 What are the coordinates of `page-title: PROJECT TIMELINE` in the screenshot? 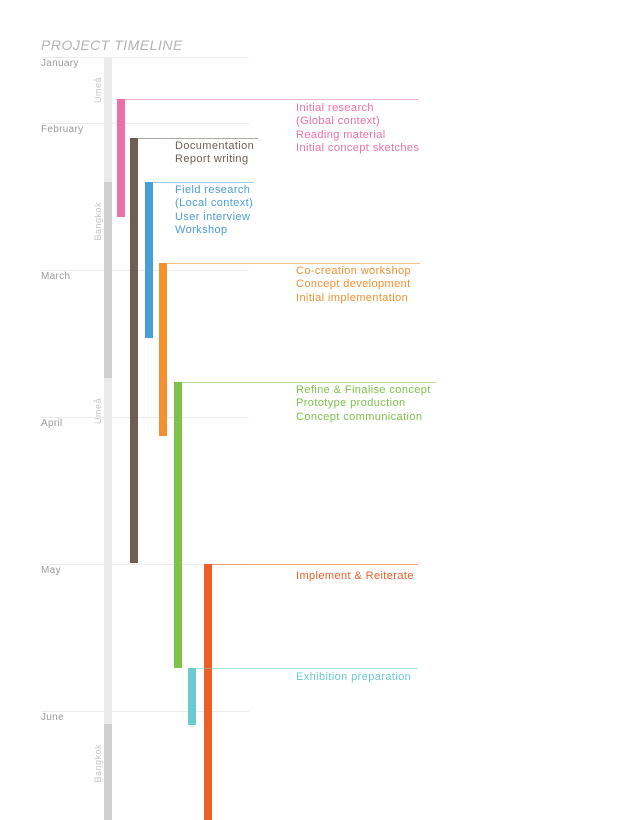 It's located at (112, 45).